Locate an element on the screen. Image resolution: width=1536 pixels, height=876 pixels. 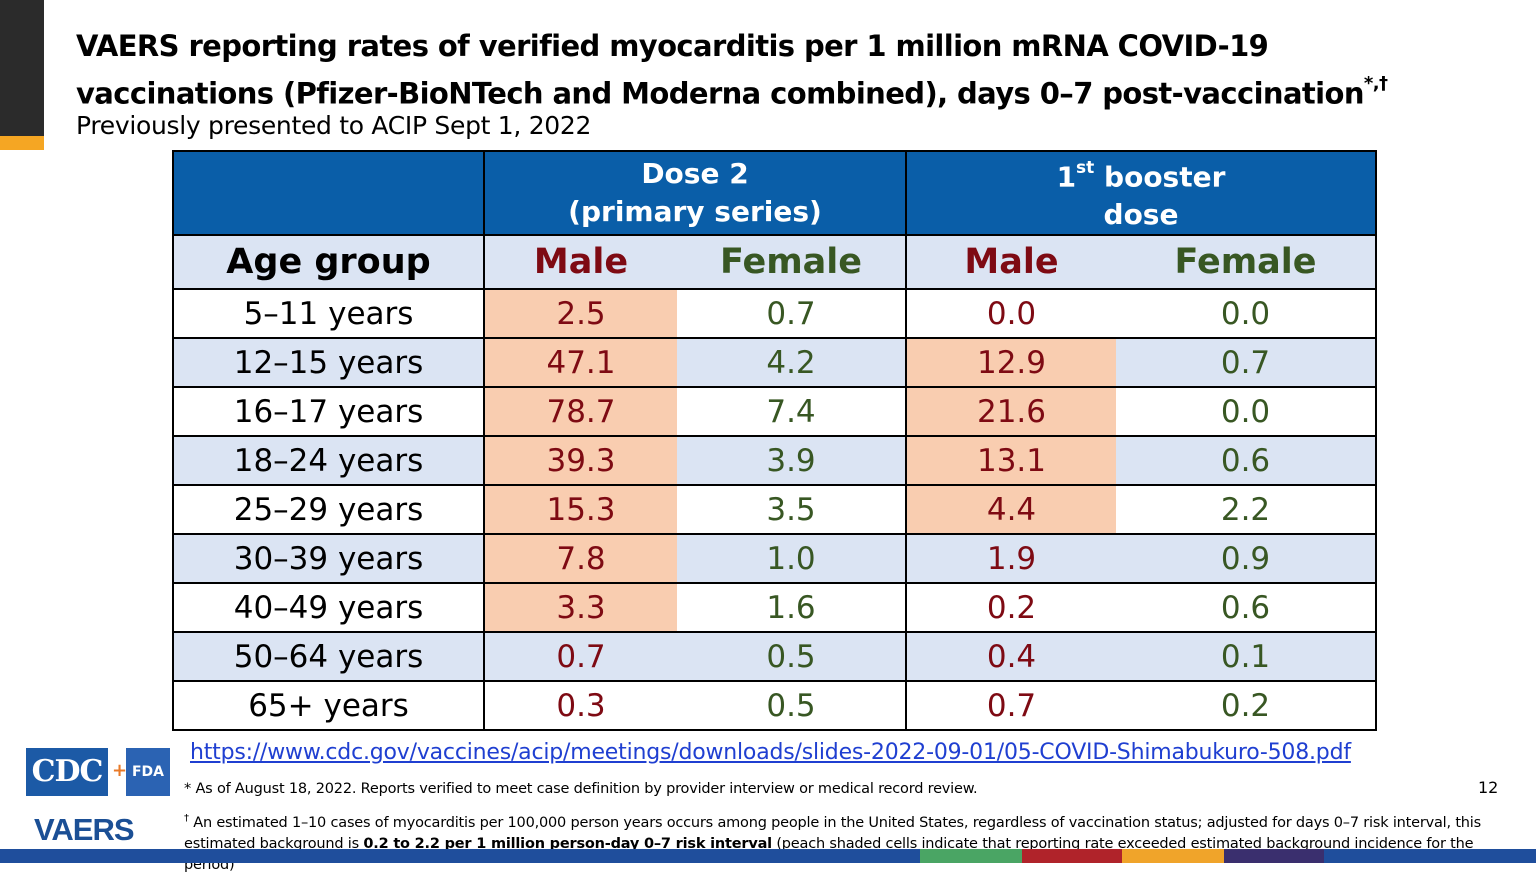
header-booster-number: 1 is located at coordinates (1066, 177).